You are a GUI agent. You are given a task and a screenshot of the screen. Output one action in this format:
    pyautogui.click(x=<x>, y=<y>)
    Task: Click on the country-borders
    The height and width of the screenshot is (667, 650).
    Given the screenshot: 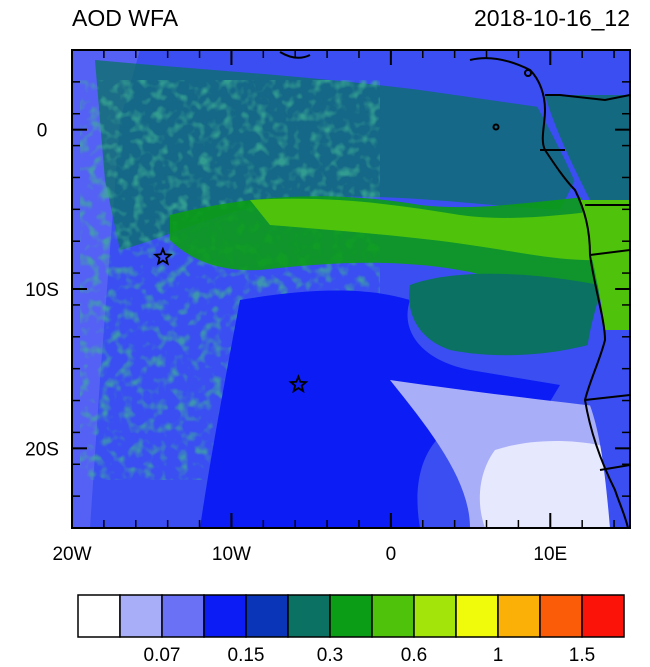 What is the action you would take?
    pyautogui.click(x=585, y=282)
    